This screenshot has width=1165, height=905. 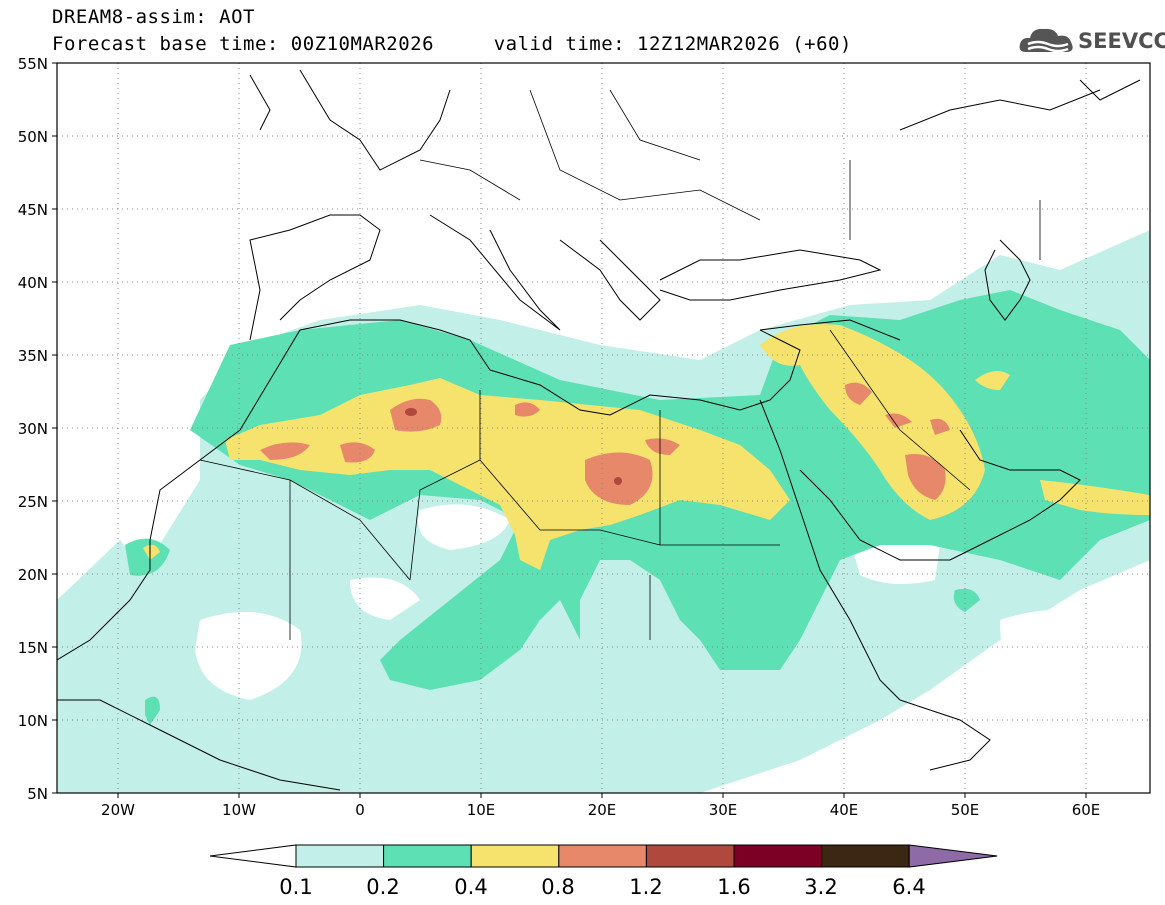 I want to click on lat-label: 55N, so click(x=33, y=64).